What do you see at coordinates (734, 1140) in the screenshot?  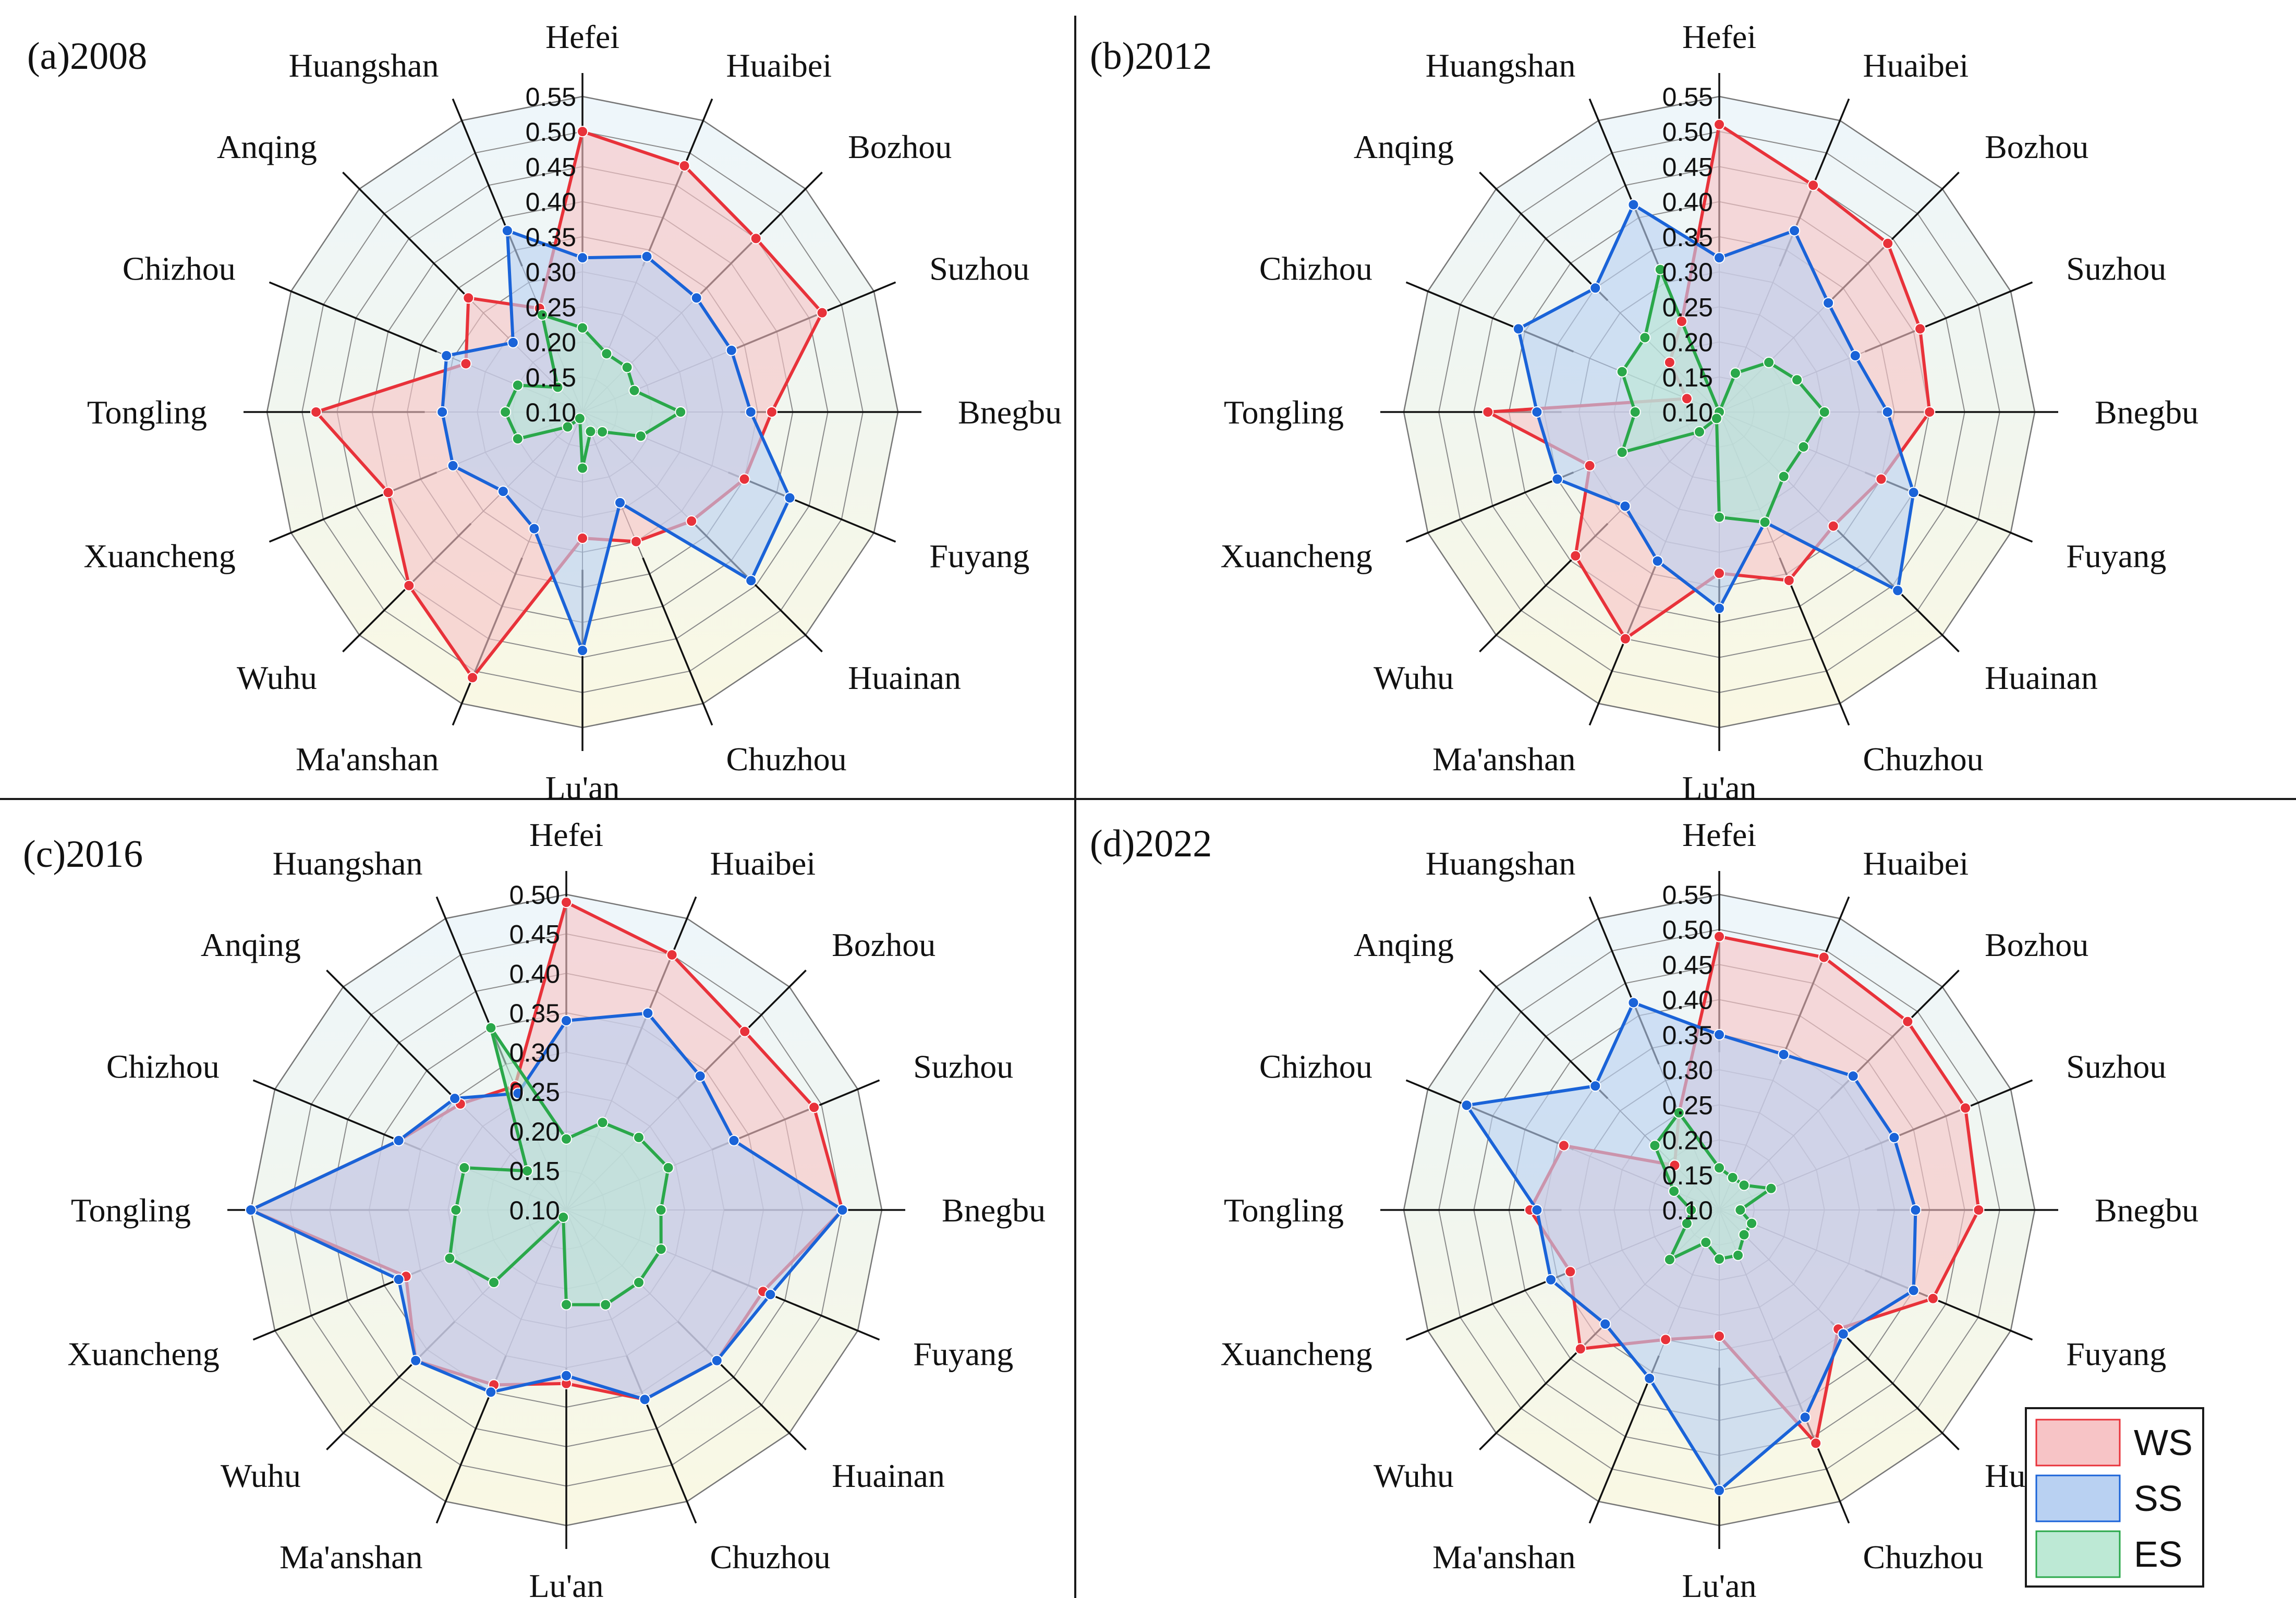 I see `point-ss-suzhou` at bounding box center [734, 1140].